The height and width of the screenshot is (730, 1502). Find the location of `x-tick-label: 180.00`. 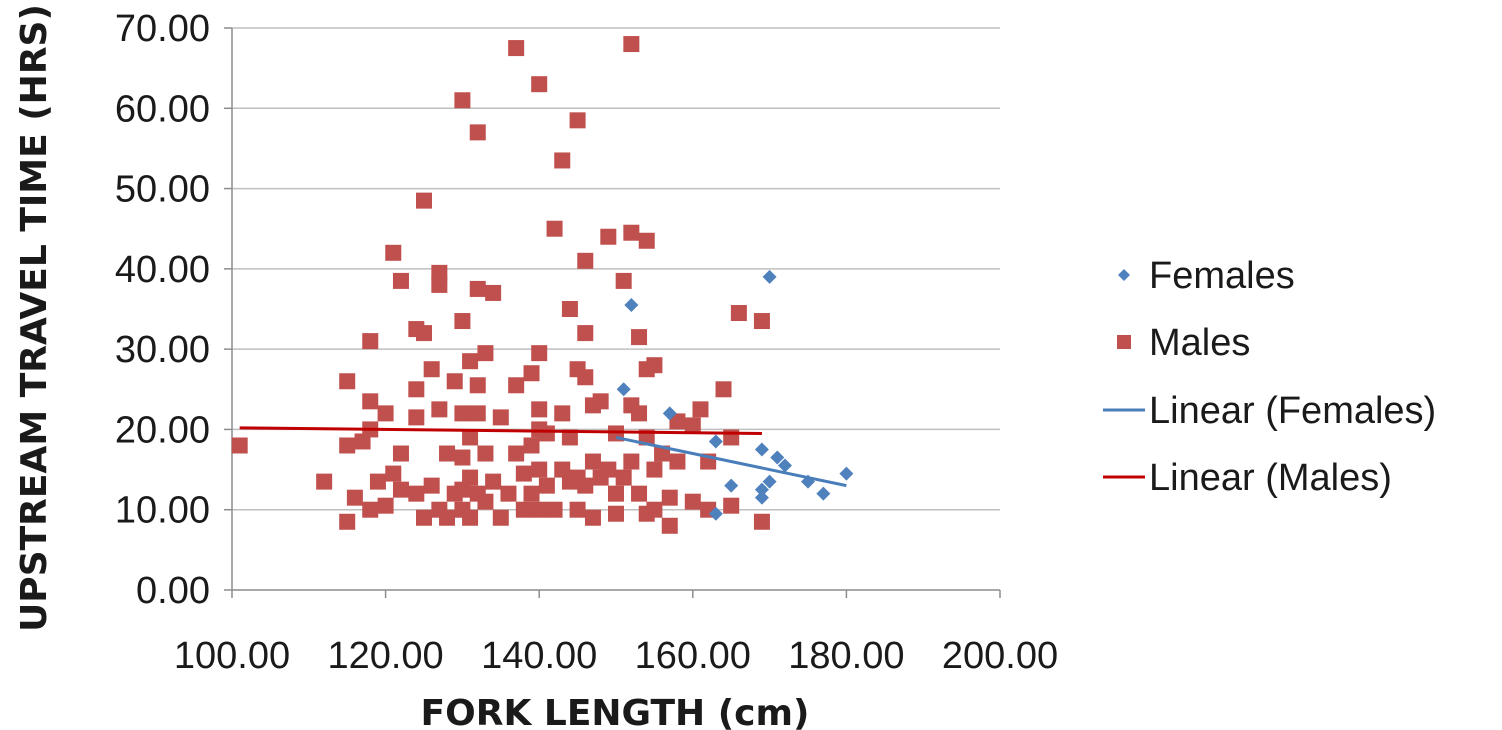

x-tick-label: 180.00 is located at coordinates (846, 656).